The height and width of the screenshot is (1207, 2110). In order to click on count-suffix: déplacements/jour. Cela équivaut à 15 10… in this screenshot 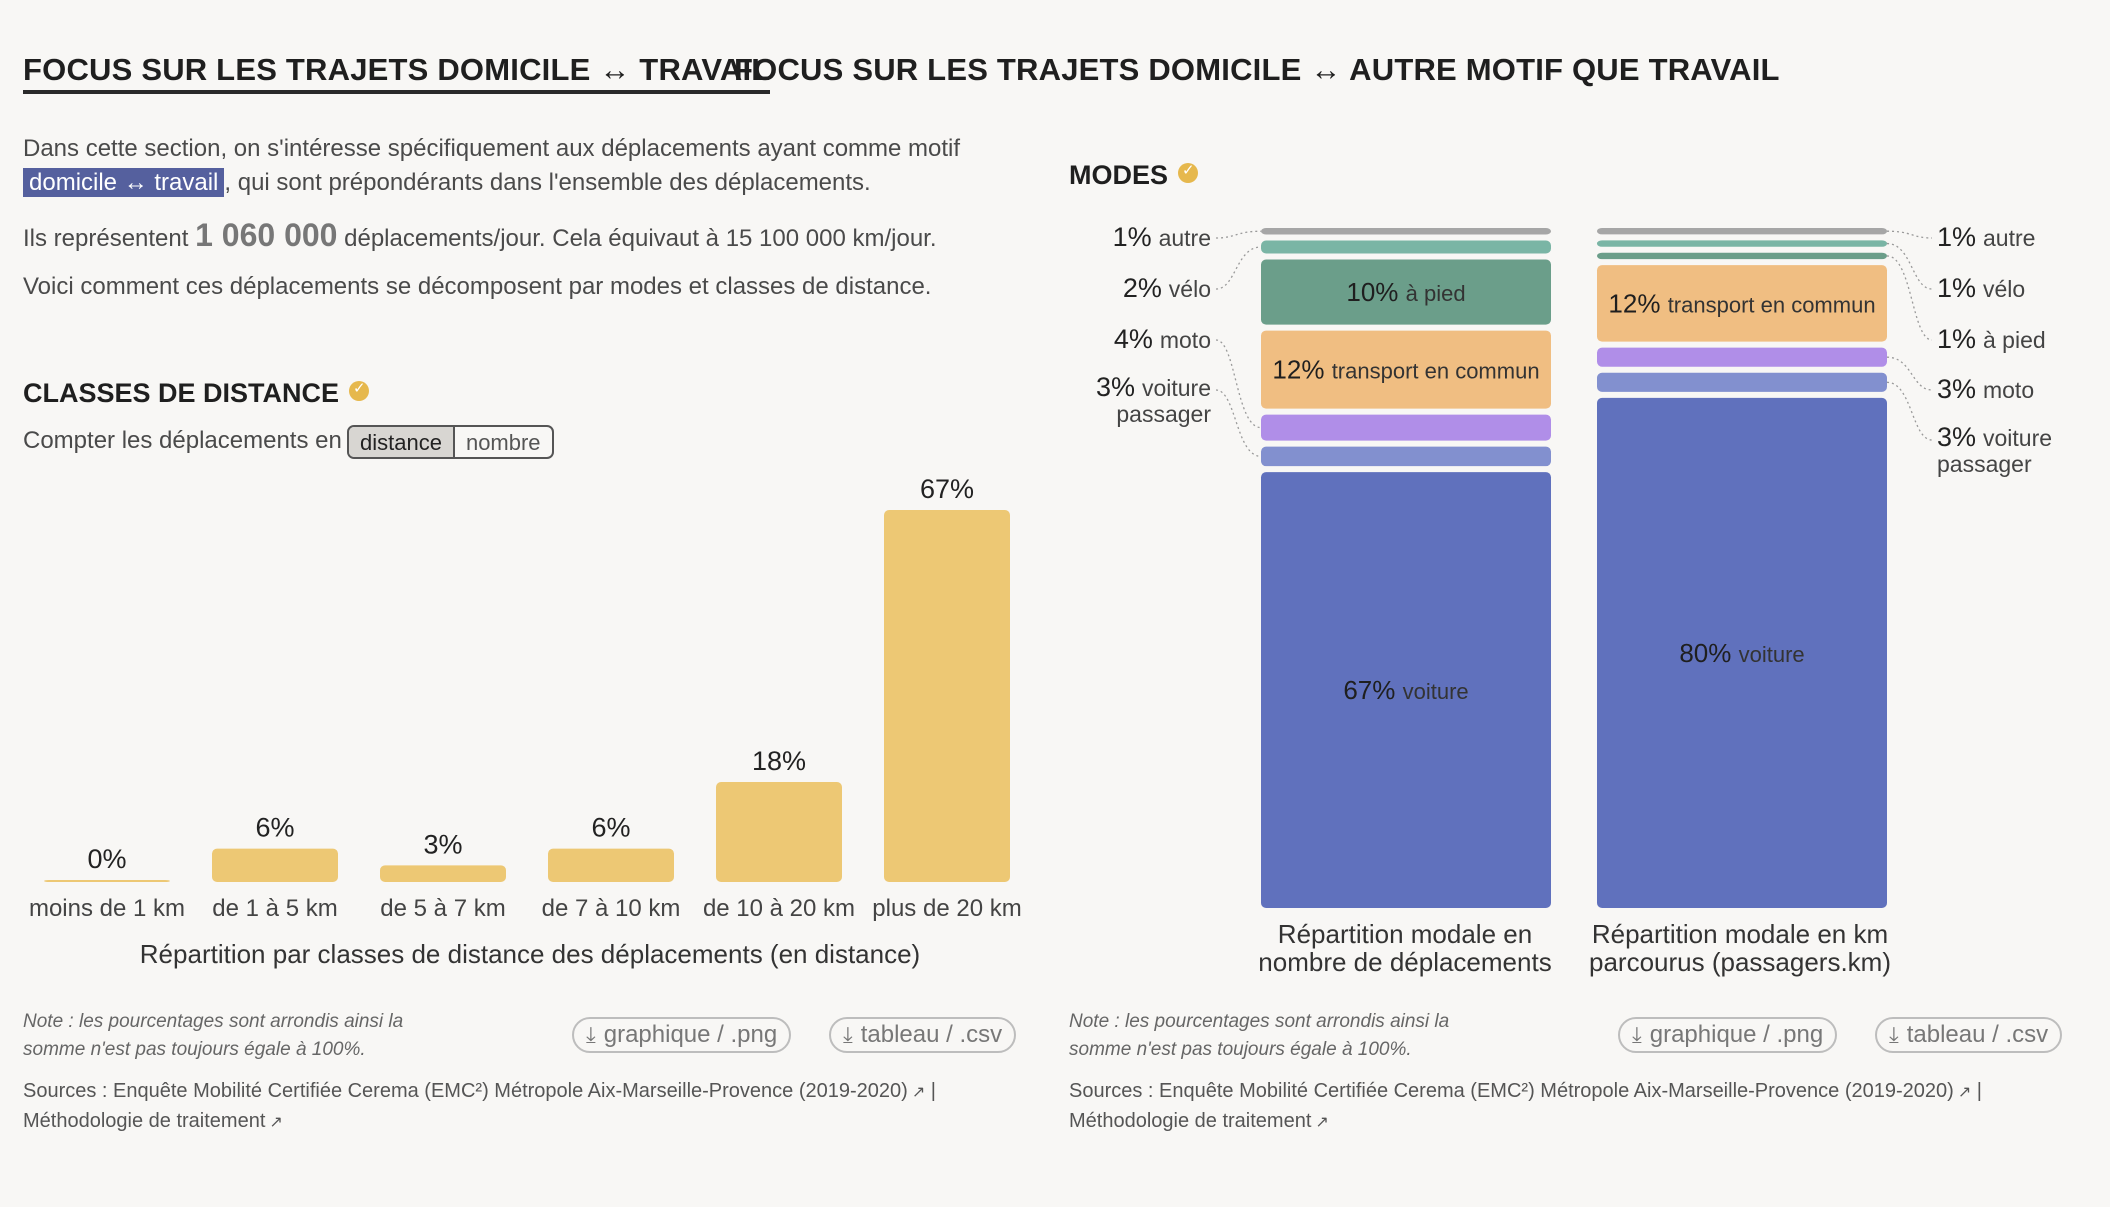, I will do `click(637, 238)`.